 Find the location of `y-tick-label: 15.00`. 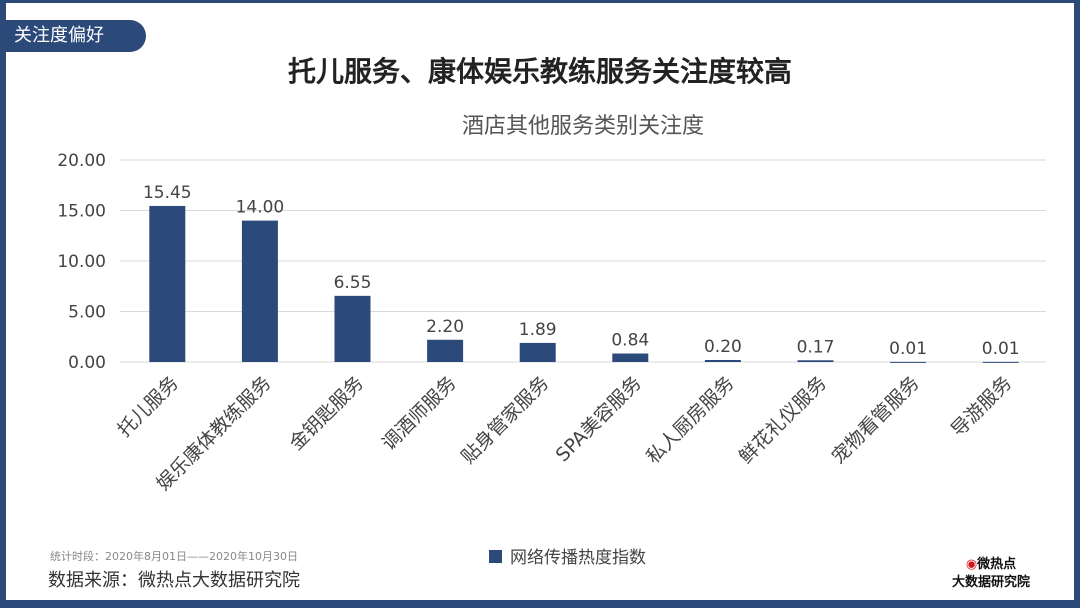

y-tick-label: 15.00 is located at coordinates (81, 212).